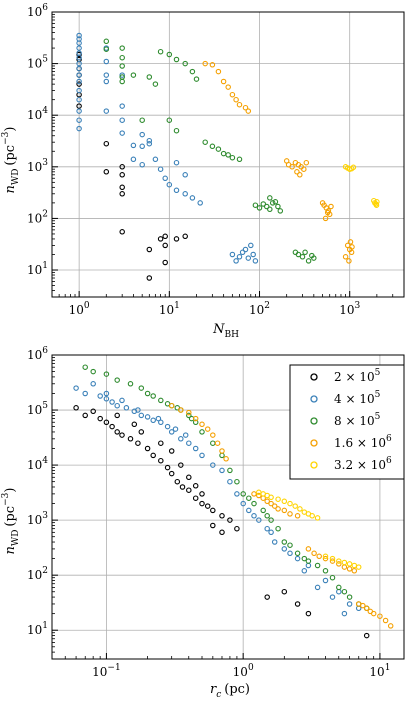 This screenshot has height=701, width=416. Describe the element at coordinates (225, 331) in the screenshot. I see `top-xlabel: NBH` at that location.